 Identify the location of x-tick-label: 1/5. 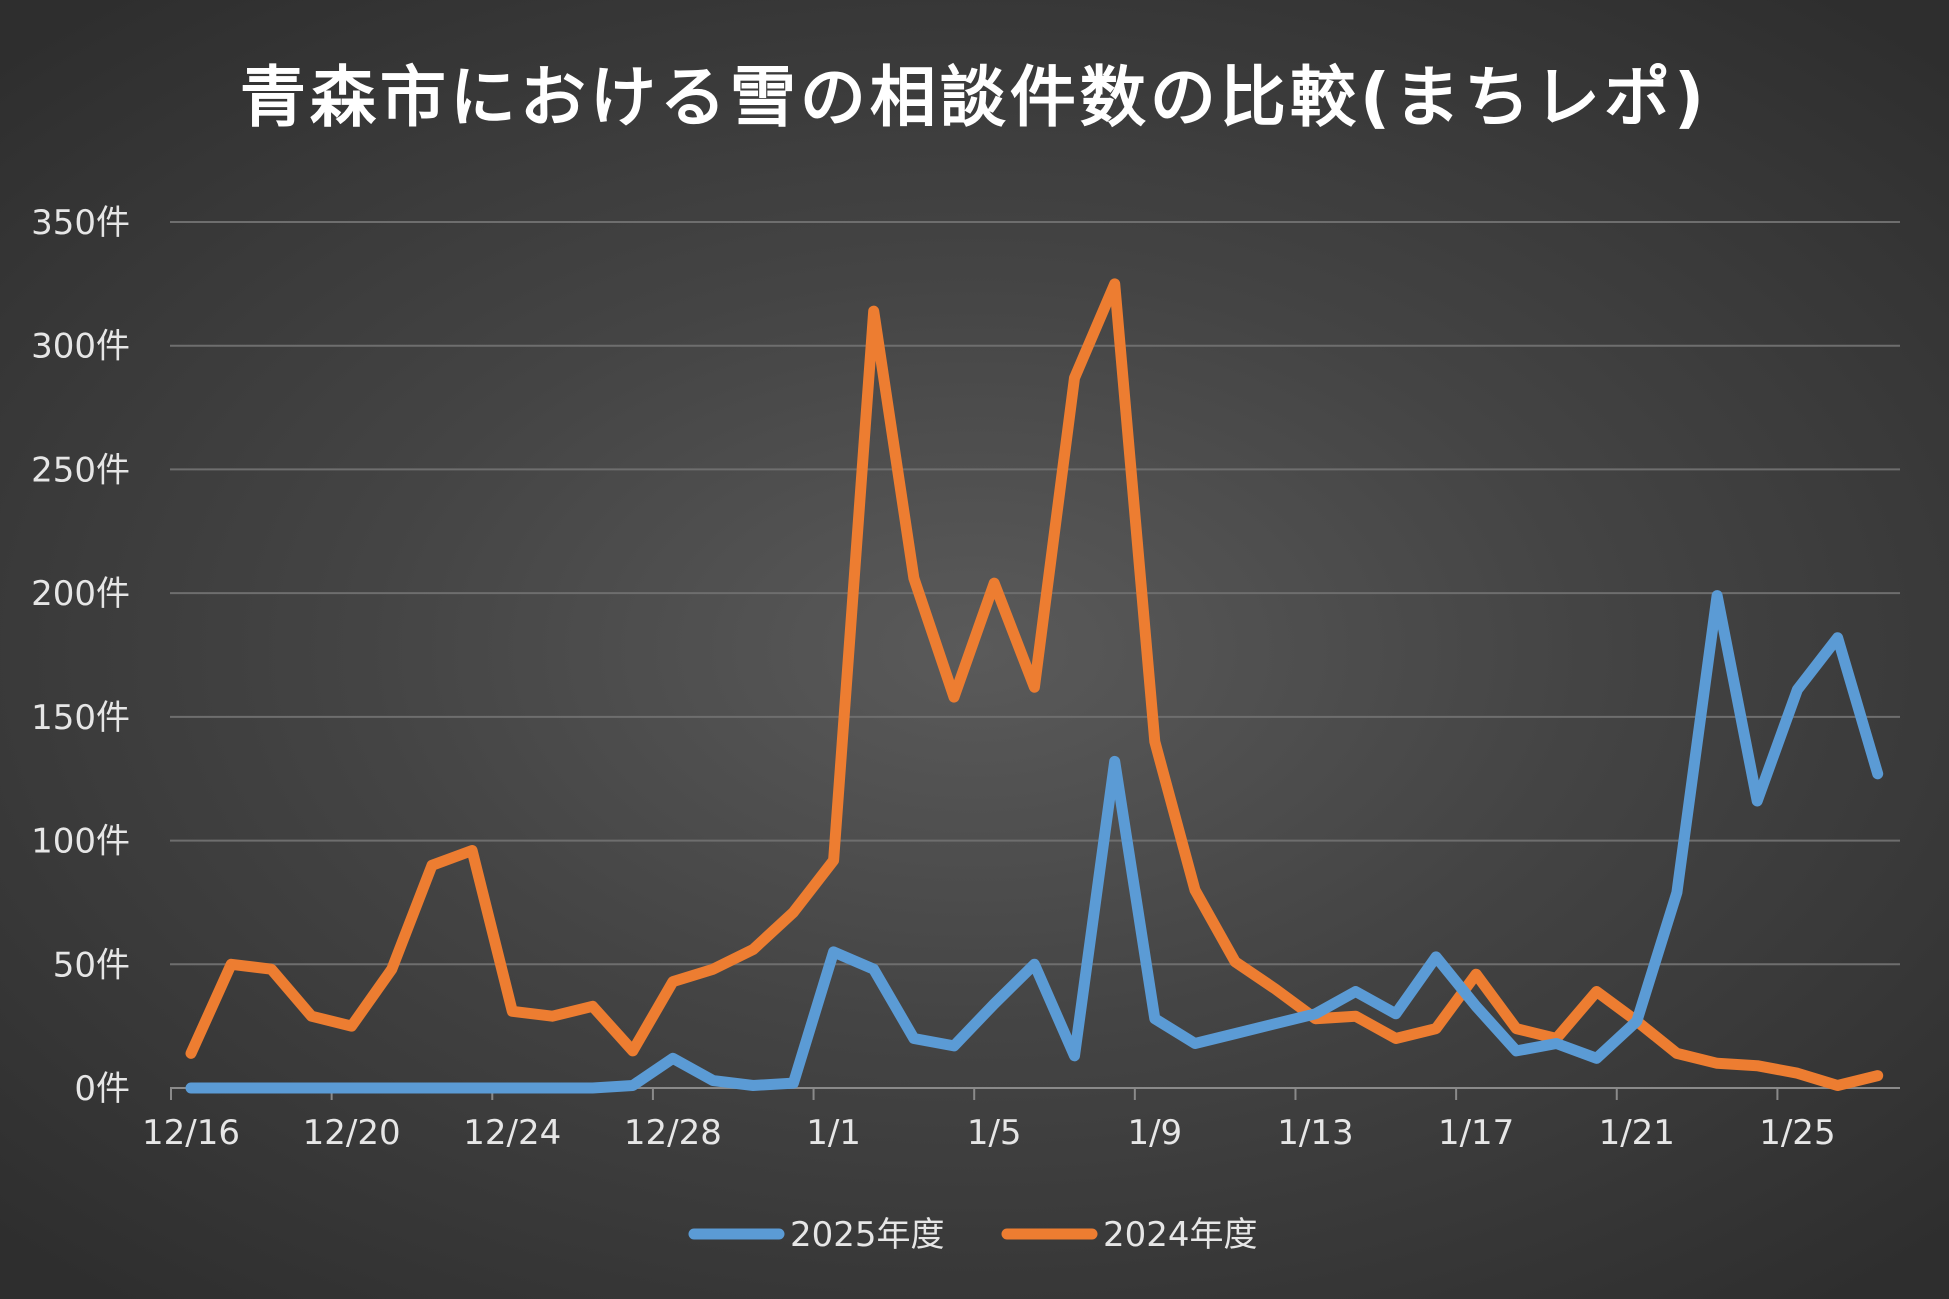
(994, 1133).